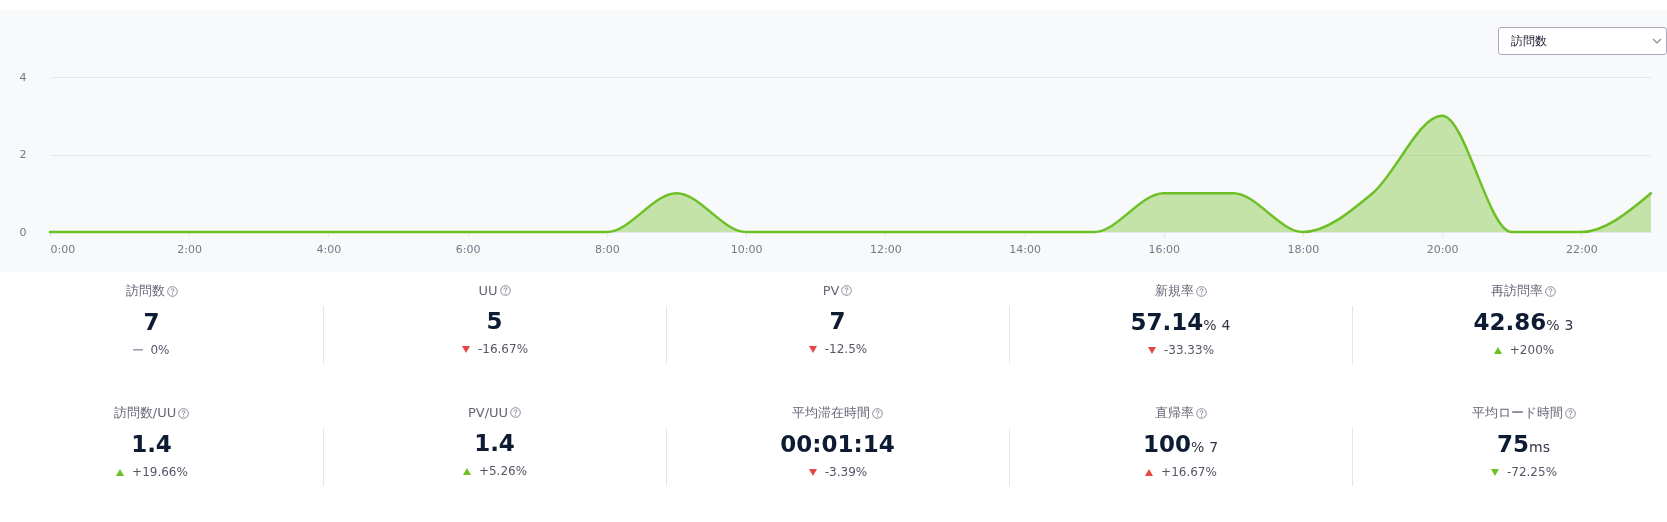 Image resolution: width=1667 pixels, height=522 pixels. Describe the element at coordinates (329, 249) in the screenshot. I see `x-tick-label: 4:00` at that location.